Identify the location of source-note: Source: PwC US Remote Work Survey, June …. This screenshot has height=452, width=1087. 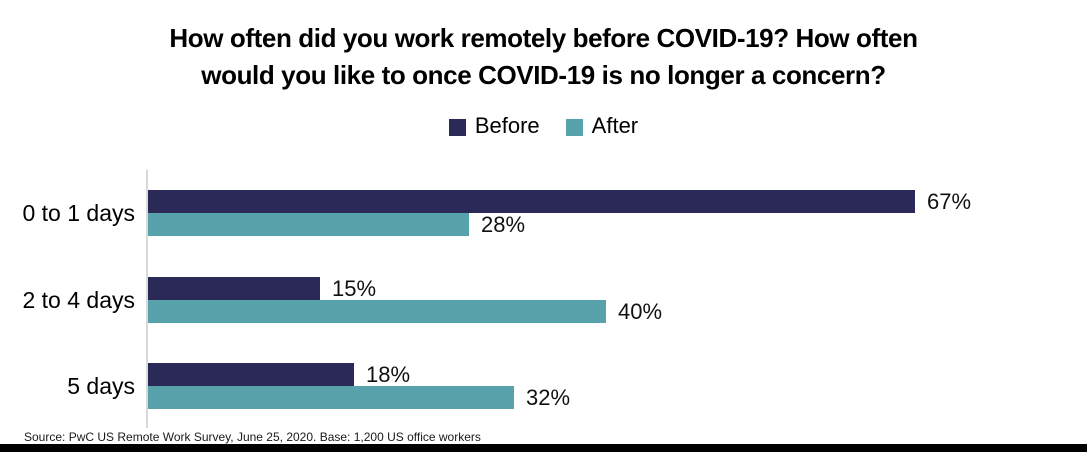
(252, 437).